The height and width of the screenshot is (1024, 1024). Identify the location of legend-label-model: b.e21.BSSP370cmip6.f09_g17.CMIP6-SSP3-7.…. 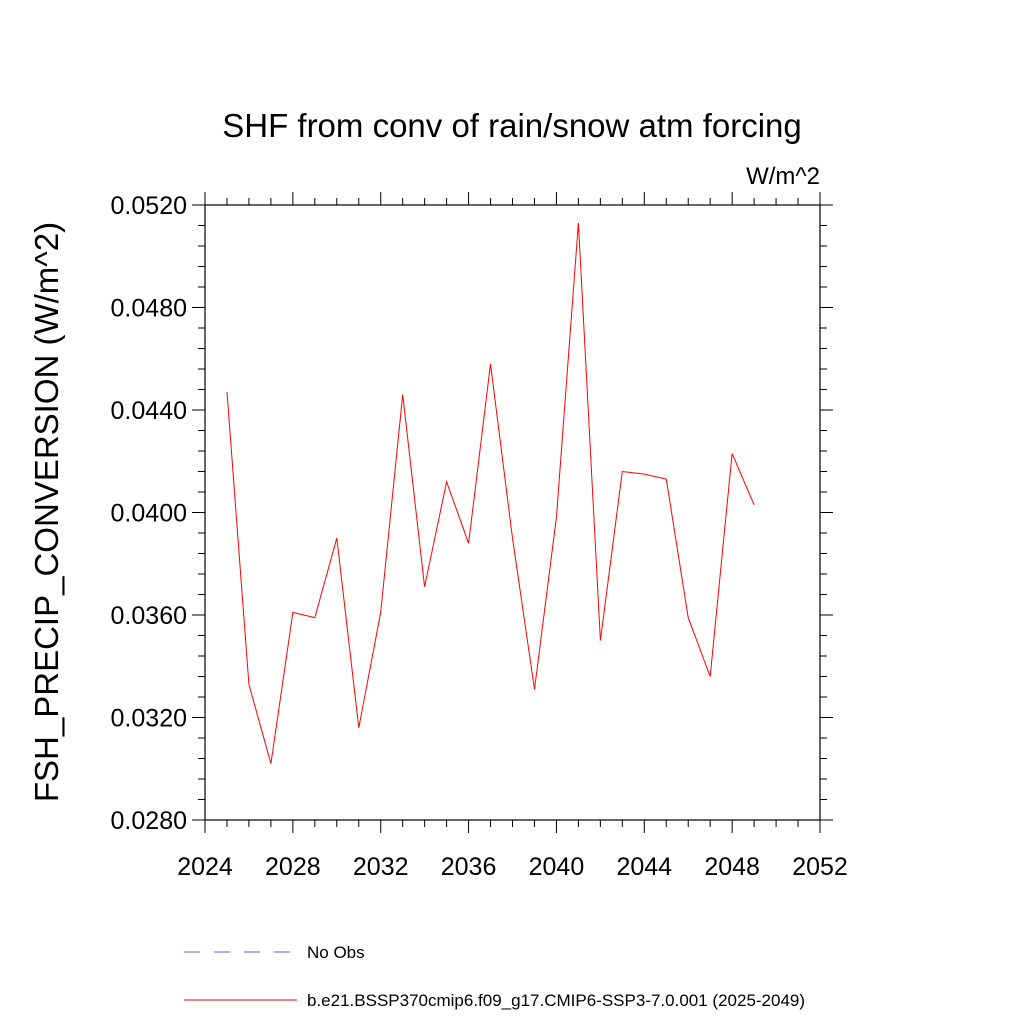
(556, 1000).